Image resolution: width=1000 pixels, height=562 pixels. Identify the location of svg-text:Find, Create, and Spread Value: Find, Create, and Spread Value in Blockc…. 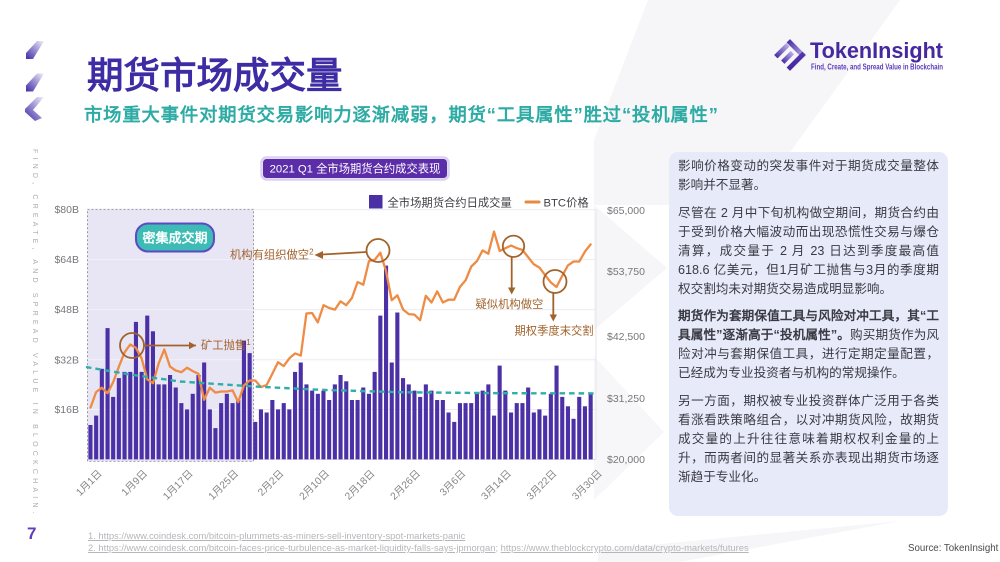
(877, 67).